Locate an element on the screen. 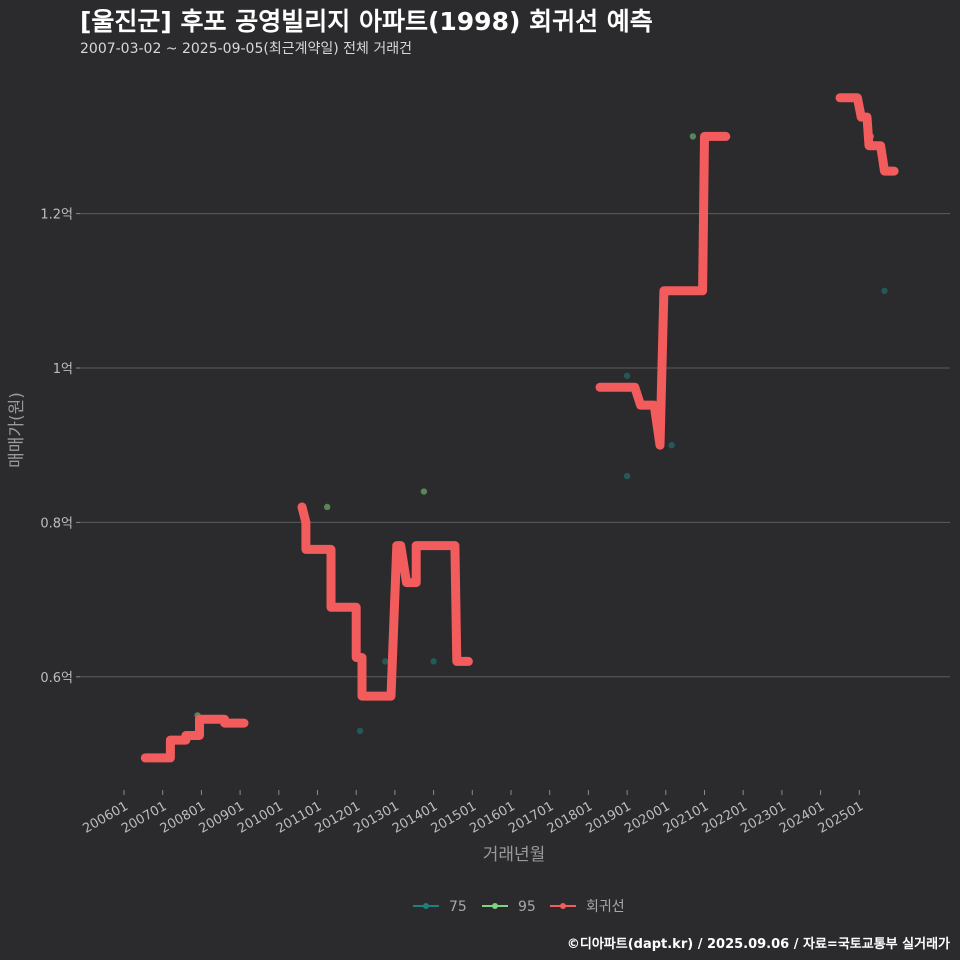 The width and height of the screenshot is (960, 960). legend-item-3: 회귀선 is located at coordinates (587, 907).